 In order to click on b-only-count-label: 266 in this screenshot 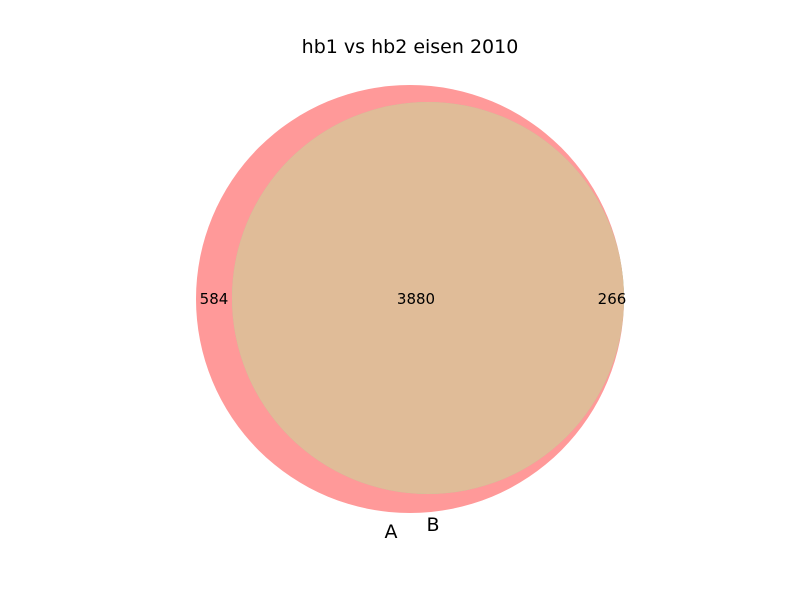, I will do `click(612, 299)`.